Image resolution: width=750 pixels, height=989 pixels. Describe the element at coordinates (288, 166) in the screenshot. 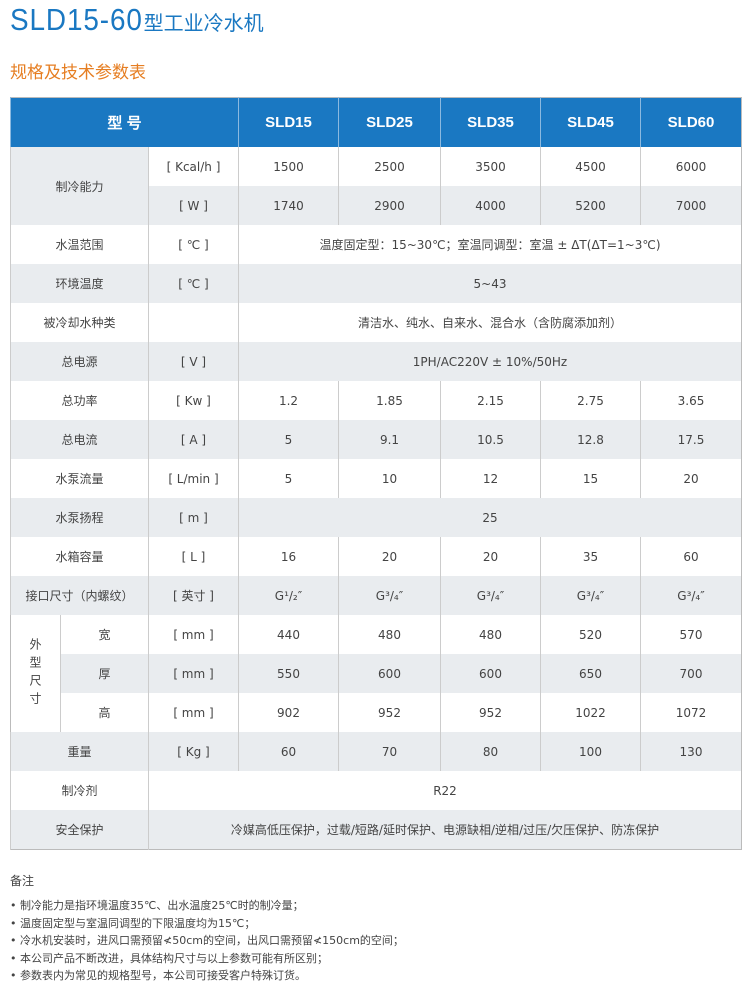

I see `cell: 1500` at that location.